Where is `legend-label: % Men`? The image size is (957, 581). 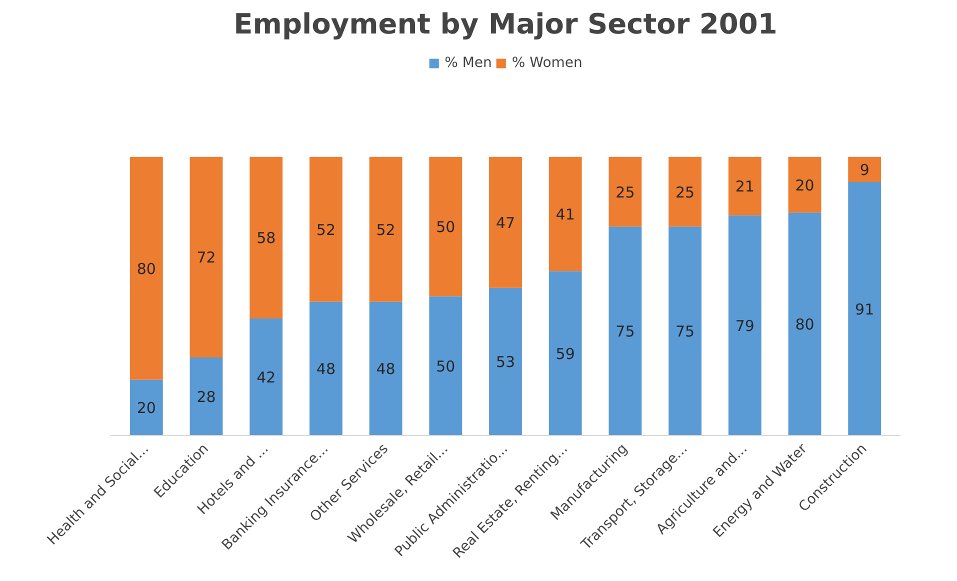 legend-label: % Men is located at coordinates (468, 63).